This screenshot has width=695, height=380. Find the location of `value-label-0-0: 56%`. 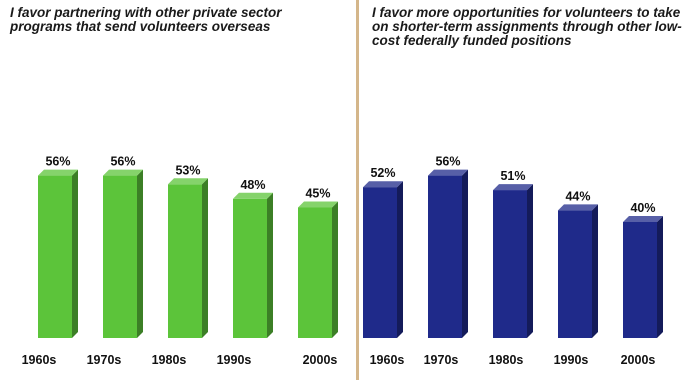

value-label-0-0: 56% is located at coordinates (57, 162).